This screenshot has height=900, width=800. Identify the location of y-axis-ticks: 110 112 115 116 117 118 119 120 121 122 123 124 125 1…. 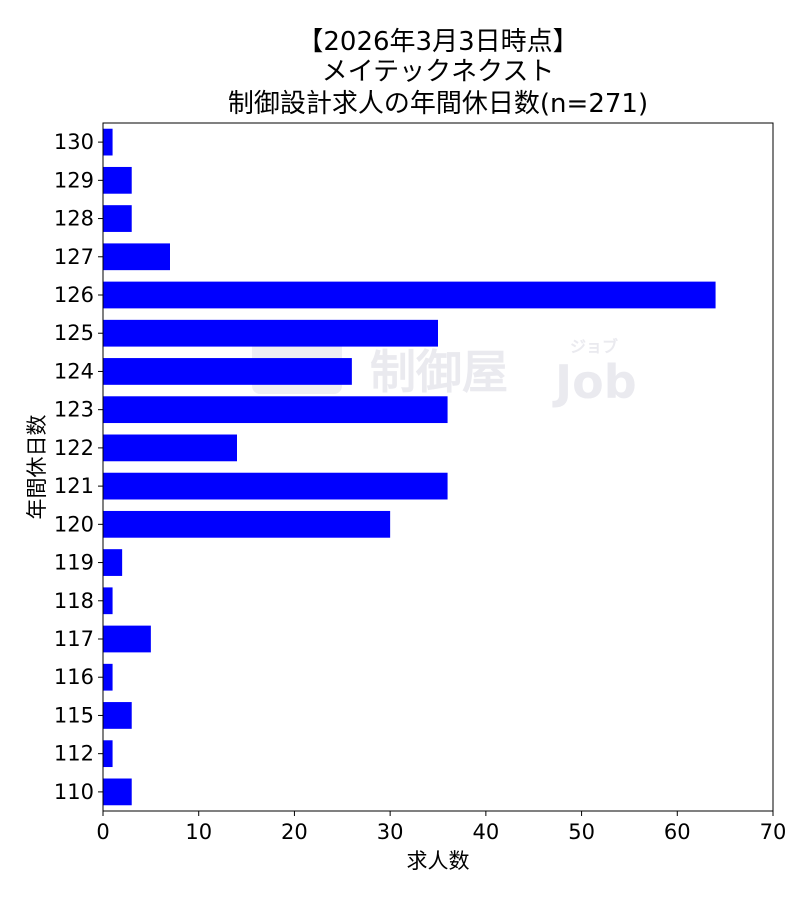
(78, 467).